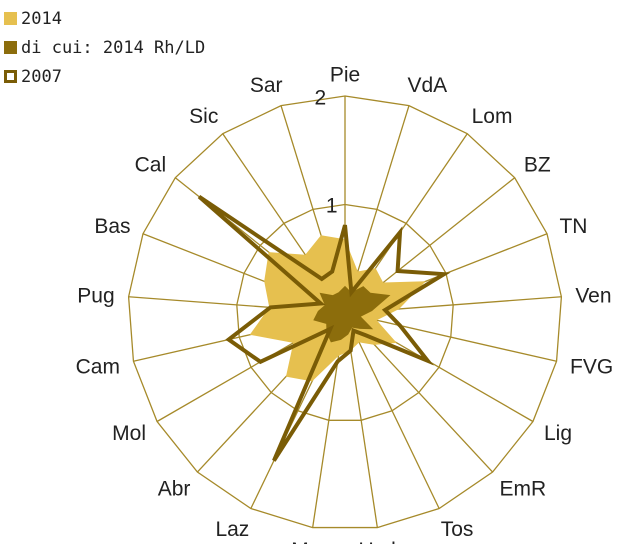  Describe the element at coordinates (98, 367) in the screenshot. I see `category-label: Cam` at that location.